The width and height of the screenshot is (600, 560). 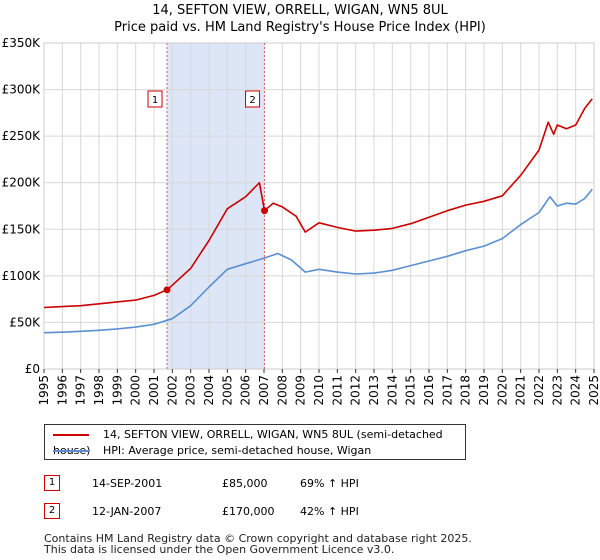 I want to click on x-tick-label: 2020, so click(x=502, y=390).